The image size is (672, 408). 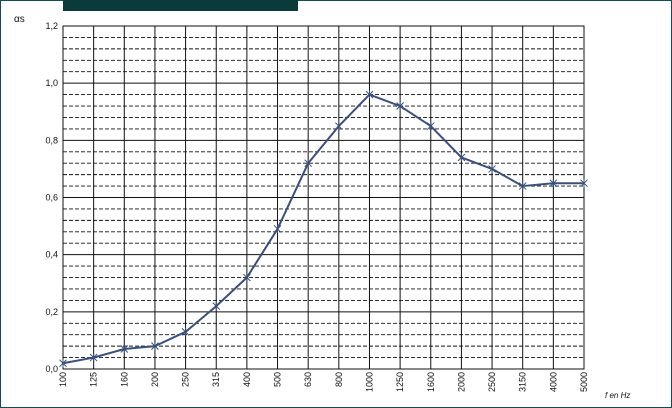 What do you see at coordinates (19, 19) in the screenshot?
I see `y-axis-label: αs` at bounding box center [19, 19].